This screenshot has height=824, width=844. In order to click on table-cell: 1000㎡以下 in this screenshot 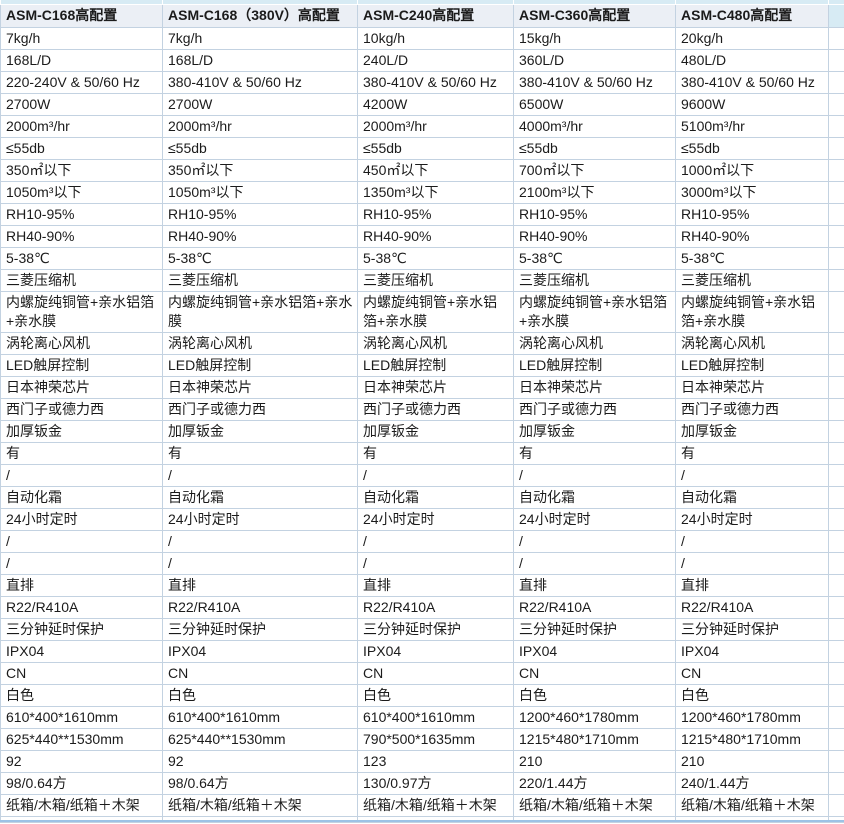, I will do `click(752, 170)`.